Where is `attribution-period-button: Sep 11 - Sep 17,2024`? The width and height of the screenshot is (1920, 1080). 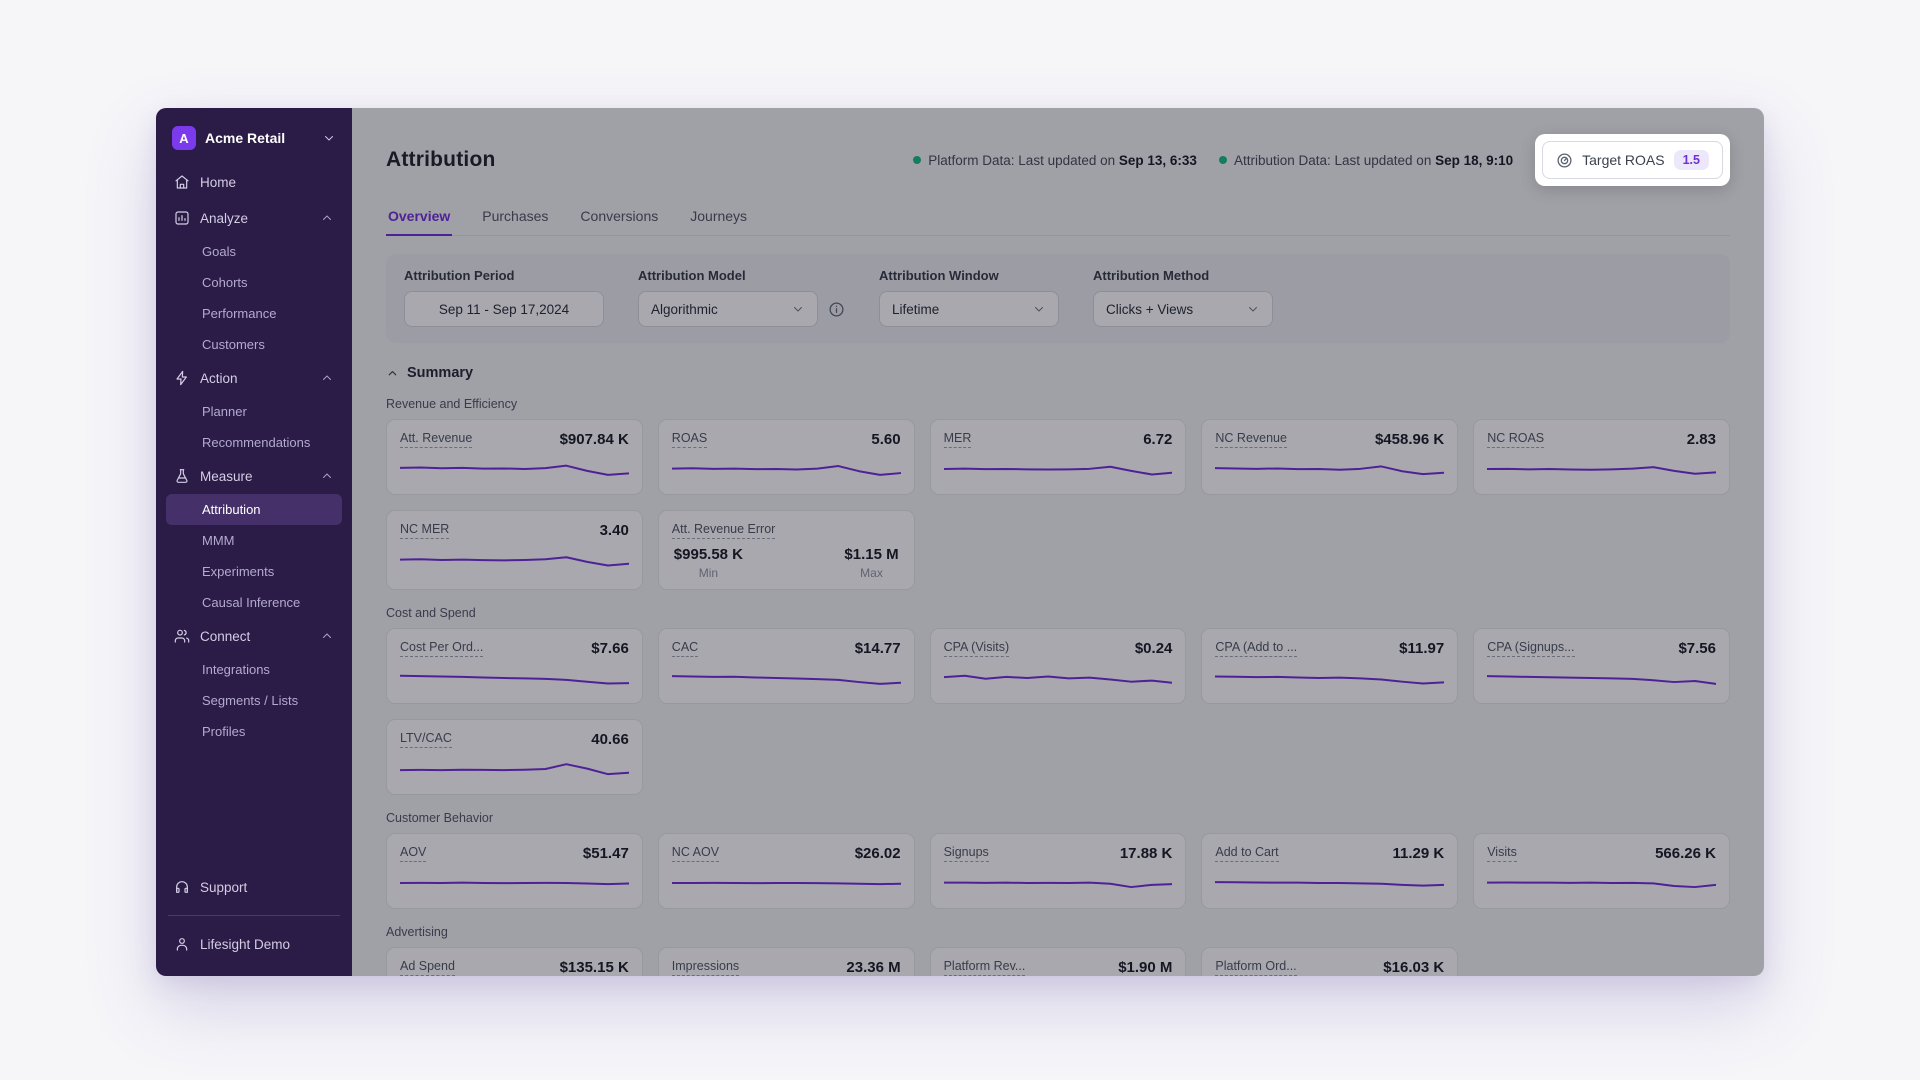
attribution-period-button: Sep 11 - Sep 17,2024 is located at coordinates (504, 309).